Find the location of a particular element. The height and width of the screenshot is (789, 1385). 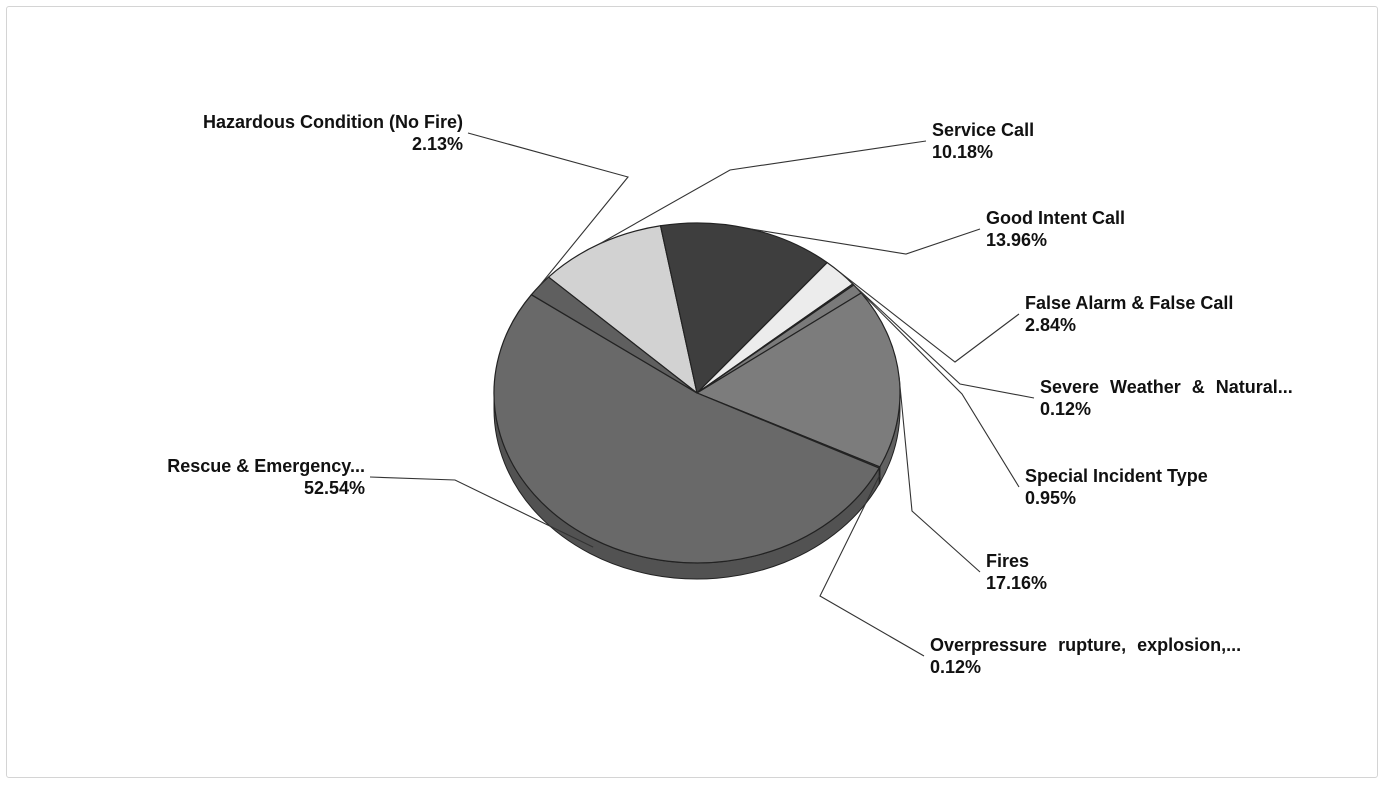

leader-line-good-intent-call is located at coordinates (864, 241).